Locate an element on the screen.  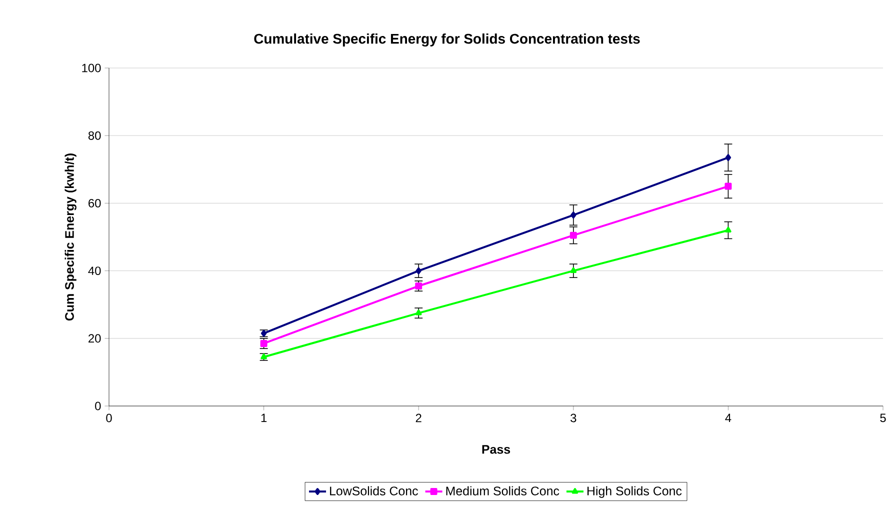
y-tick-label: 20 is located at coordinates (94, 338).